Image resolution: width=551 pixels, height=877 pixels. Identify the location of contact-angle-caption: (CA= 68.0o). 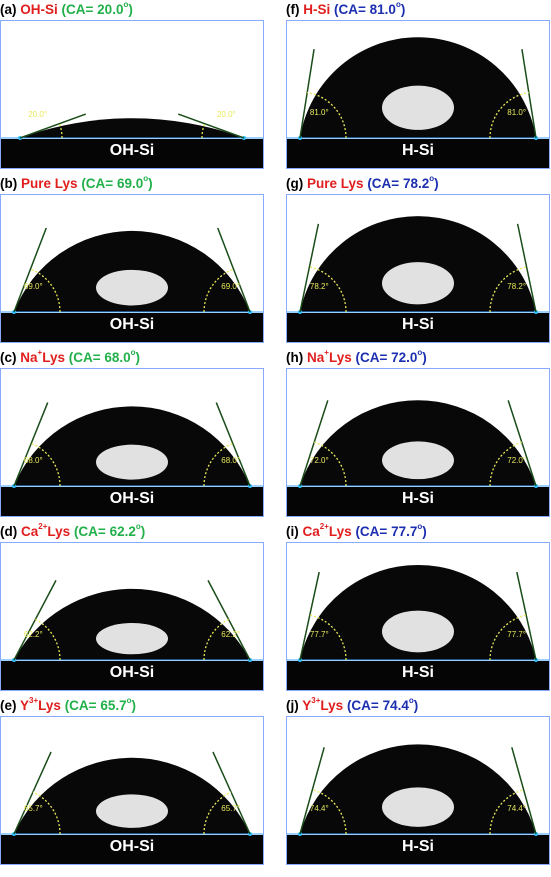
(104, 357).